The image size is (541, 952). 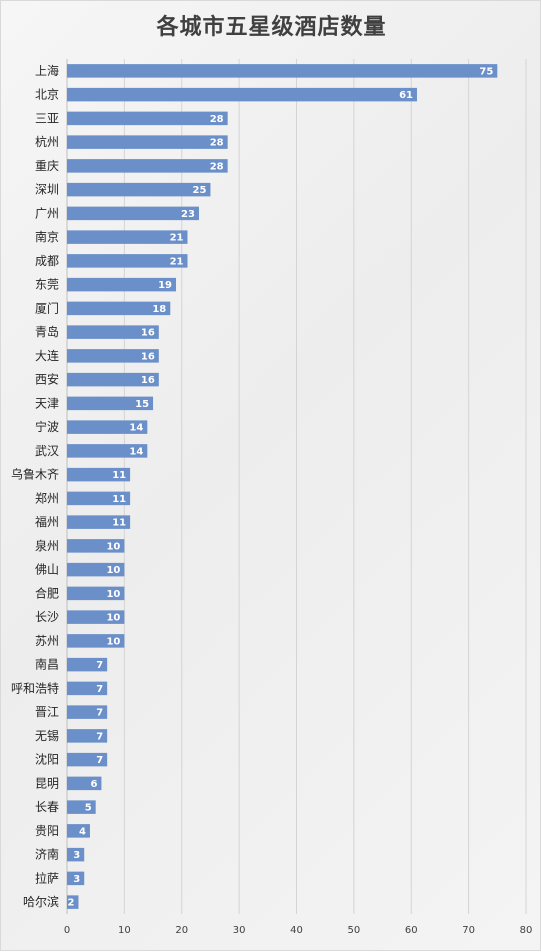 What do you see at coordinates (47, 641) in the screenshot?
I see `category-label: 苏州` at bounding box center [47, 641].